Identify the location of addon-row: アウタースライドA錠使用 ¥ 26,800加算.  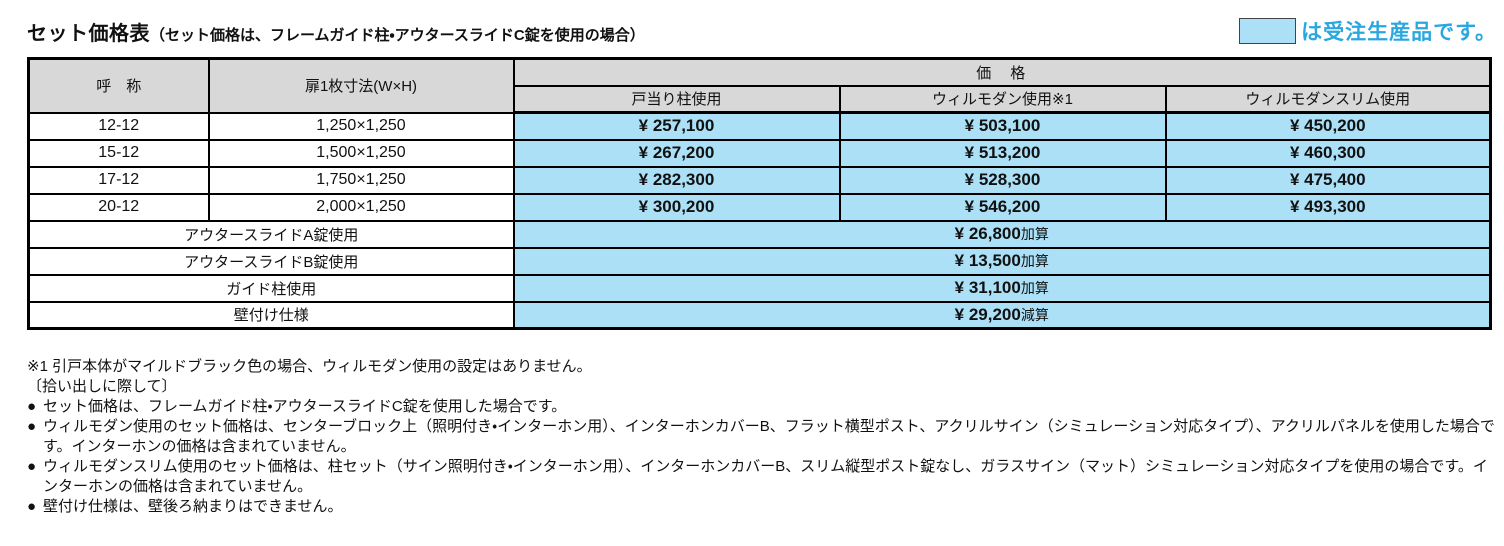
(759, 234).